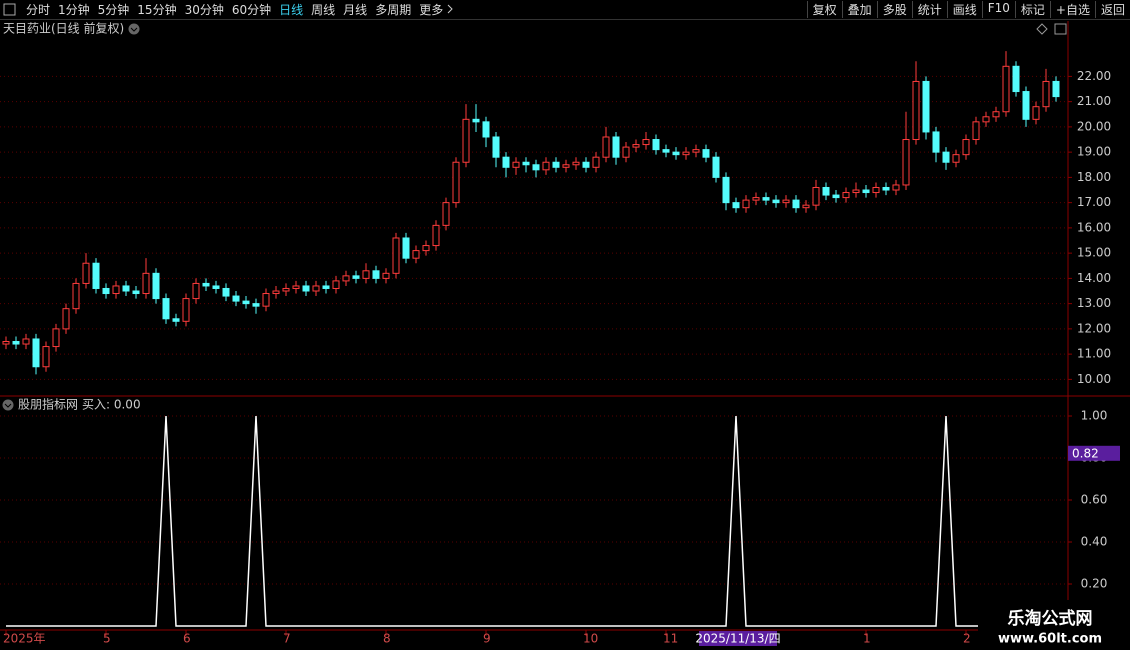 The image size is (1130, 650). Describe the element at coordinates (1094, 76) in the screenshot. I see `y-tick-label: 22.00` at that location.